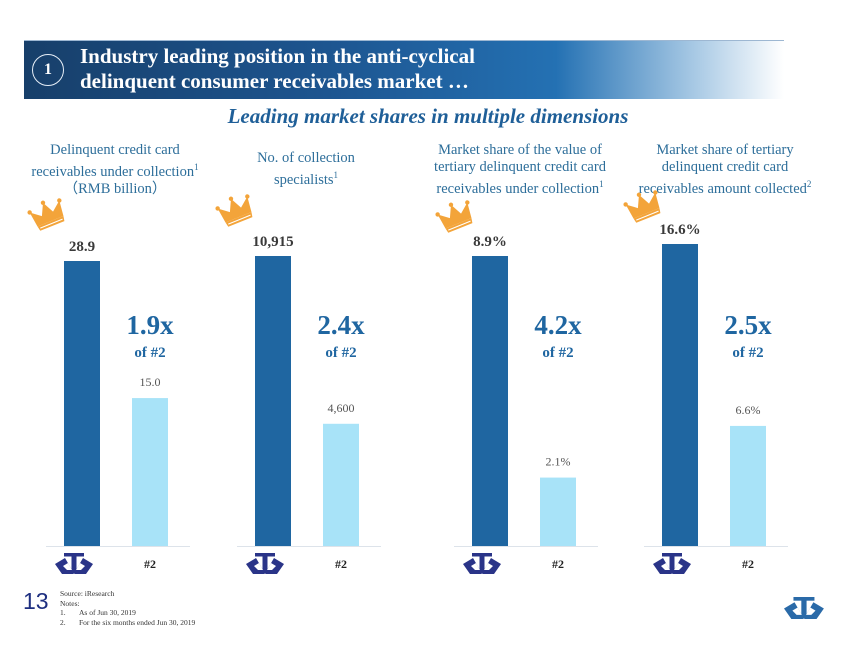 The width and height of the screenshot is (856, 646). What do you see at coordinates (98, 612) in the screenshot?
I see `note-1: 1. As of Jun 30, 2019` at bounding box center [98, 612].